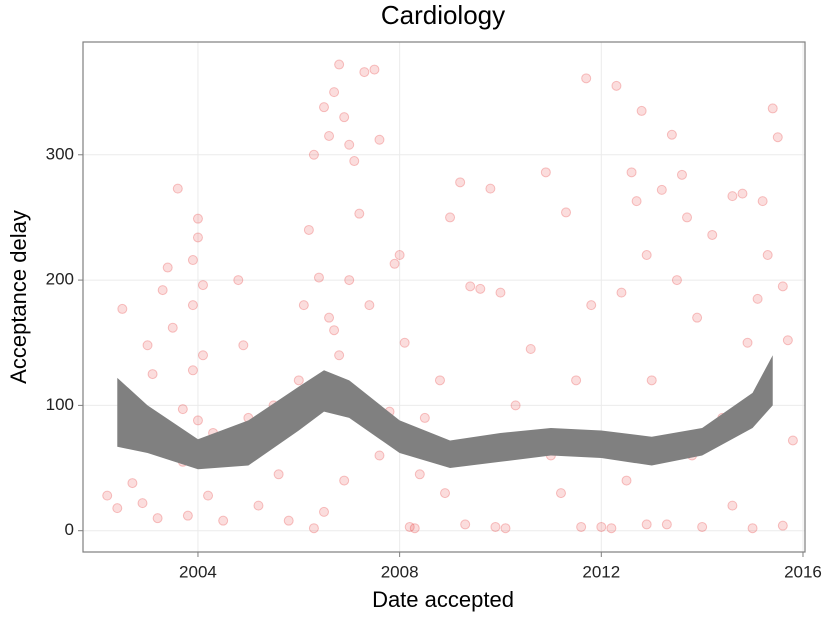  What do you see at coordinates (400, 571) in the screenshot?
I see `x-tick-label: 2008` at bounding box center [400, 571].